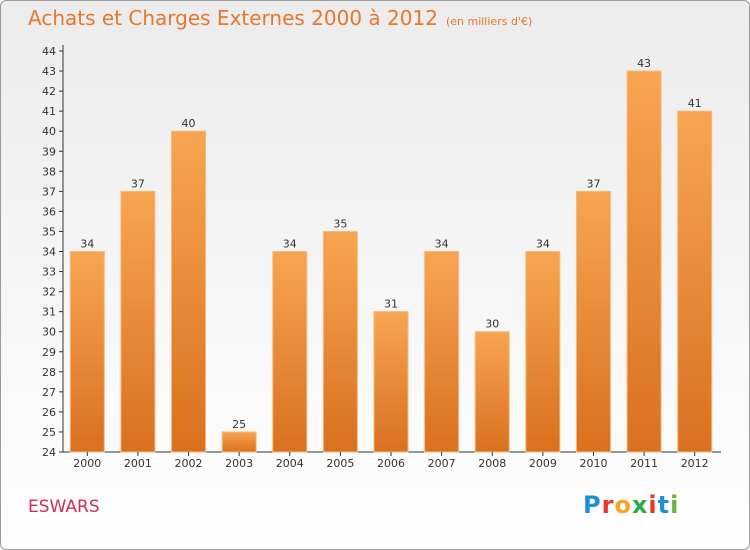  I want to click on y-tick-label: 41, so click(49, 111).